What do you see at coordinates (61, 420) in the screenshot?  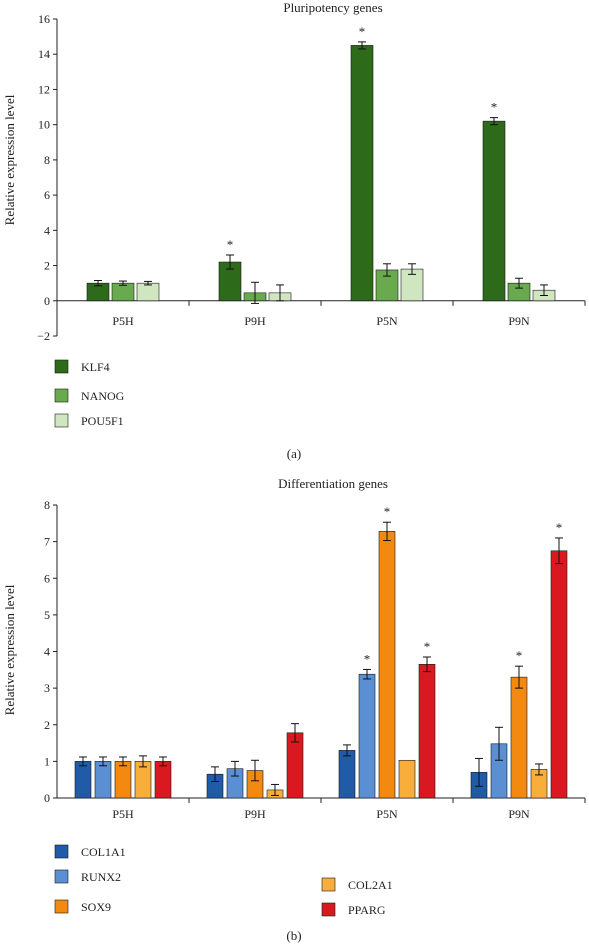 I see `legend-swatch-pou5f1` at bounding box center [61, 420].